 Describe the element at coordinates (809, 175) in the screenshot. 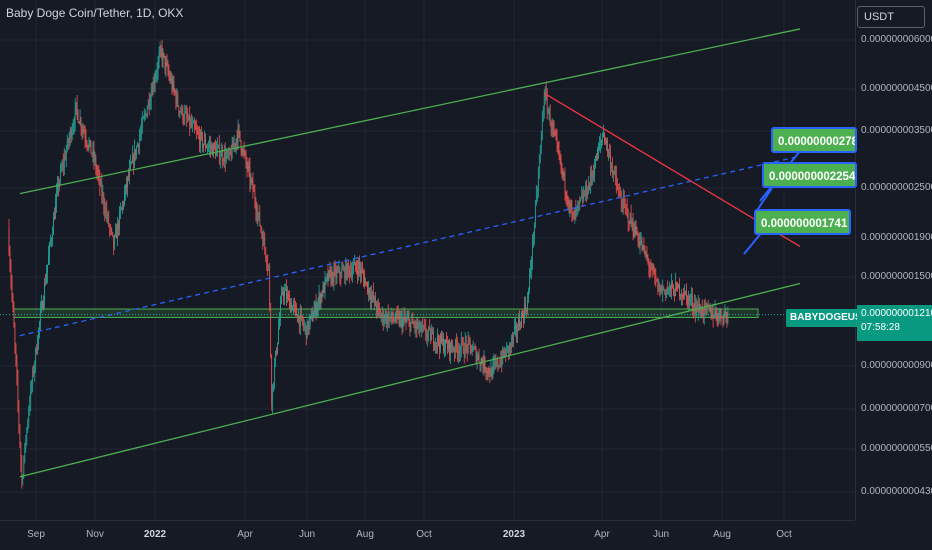

I see `price-label-2: 0.000000002254` at that location.